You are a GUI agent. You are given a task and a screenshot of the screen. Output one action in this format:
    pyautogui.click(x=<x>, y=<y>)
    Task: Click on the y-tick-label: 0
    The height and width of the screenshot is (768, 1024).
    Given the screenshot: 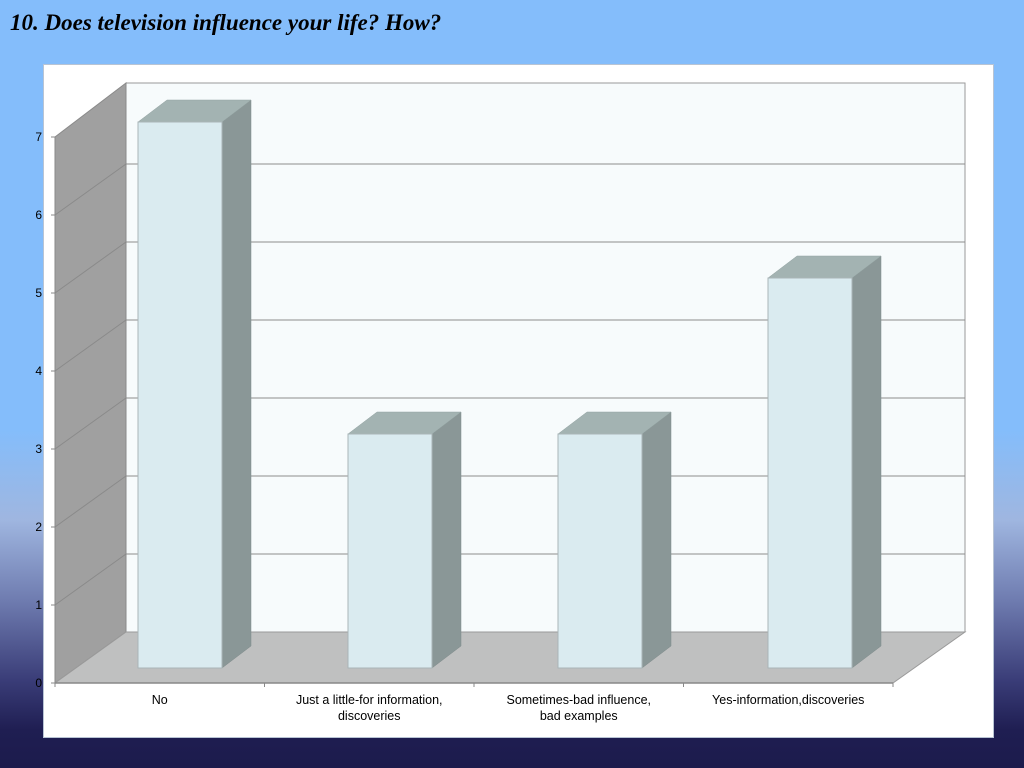 What is the action you would take?
    pyautogui.click(x=38, y=683)
    